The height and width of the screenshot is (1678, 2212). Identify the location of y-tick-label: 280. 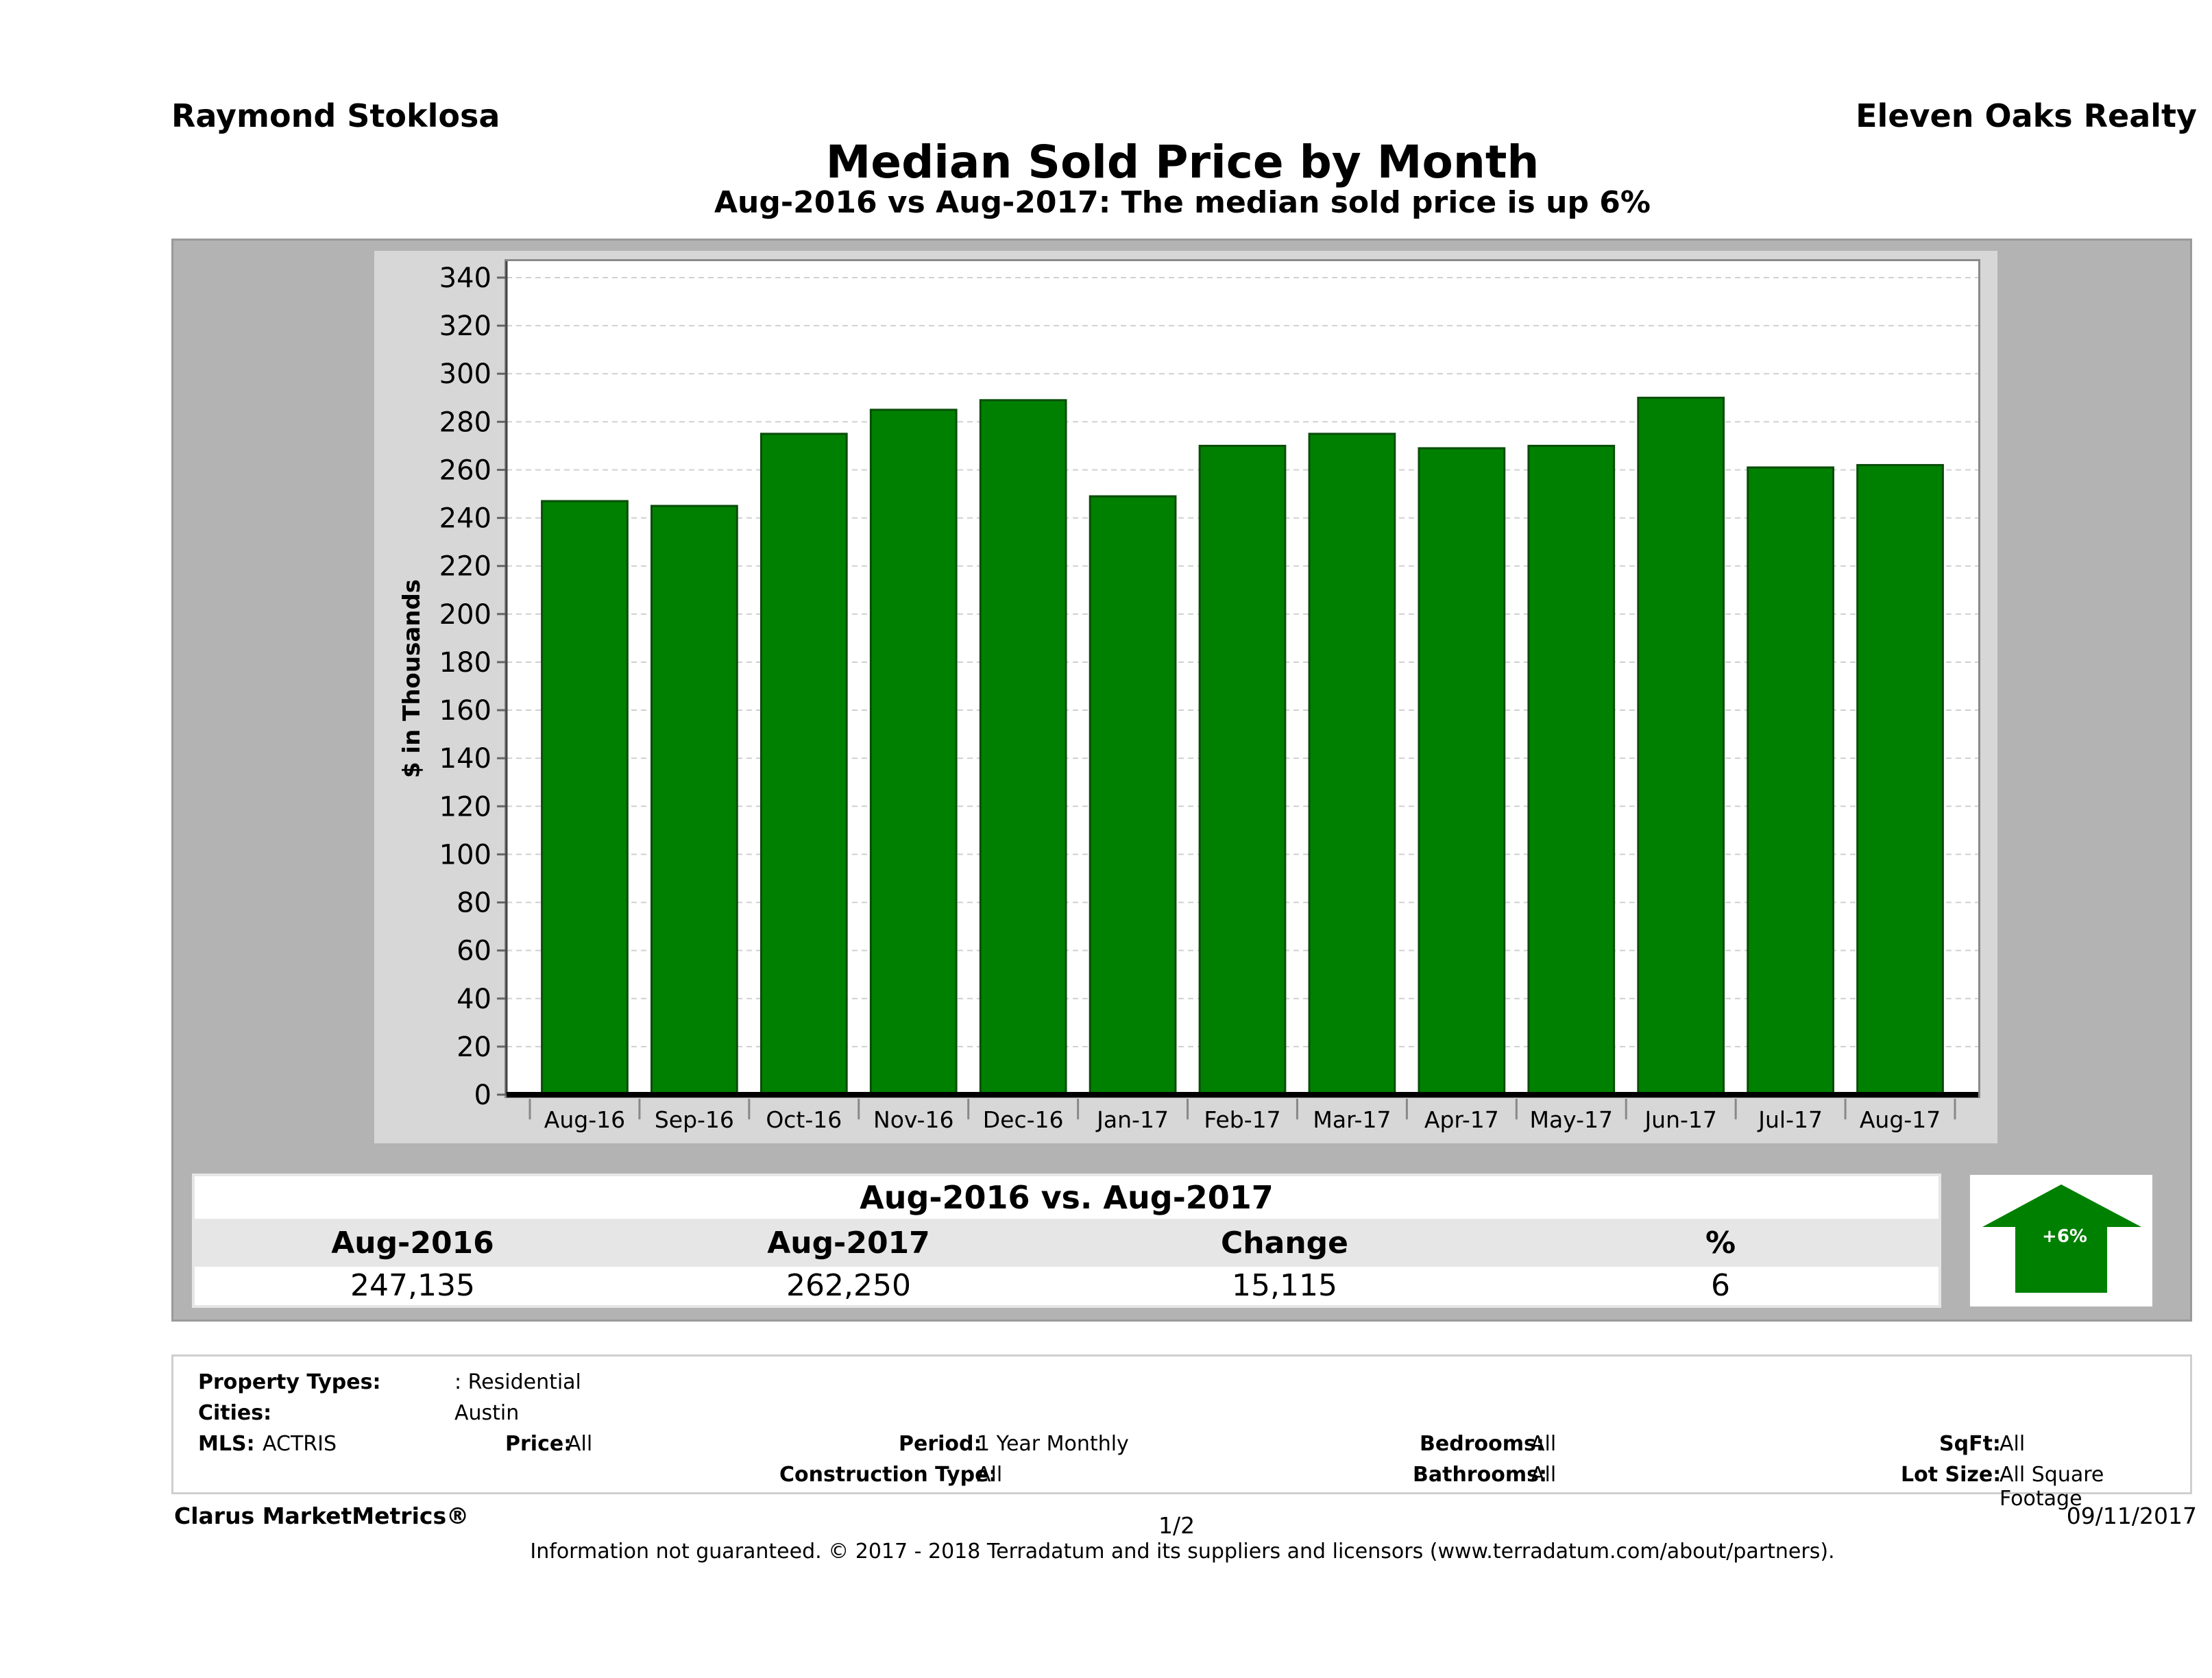
(465, 422).